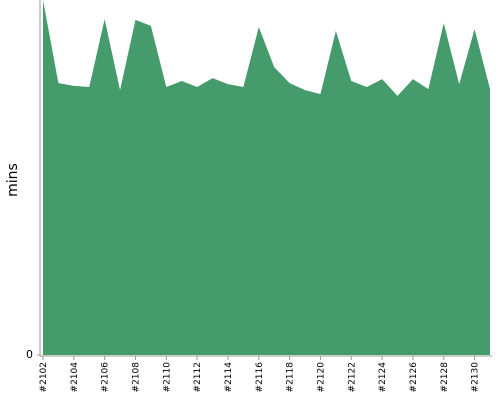 Image resolution: width=500 pixels, height=404 pixels. Describe the element at coordinates (13, 180) in the screenshot. I see `y-axis-label: mins` at that location.